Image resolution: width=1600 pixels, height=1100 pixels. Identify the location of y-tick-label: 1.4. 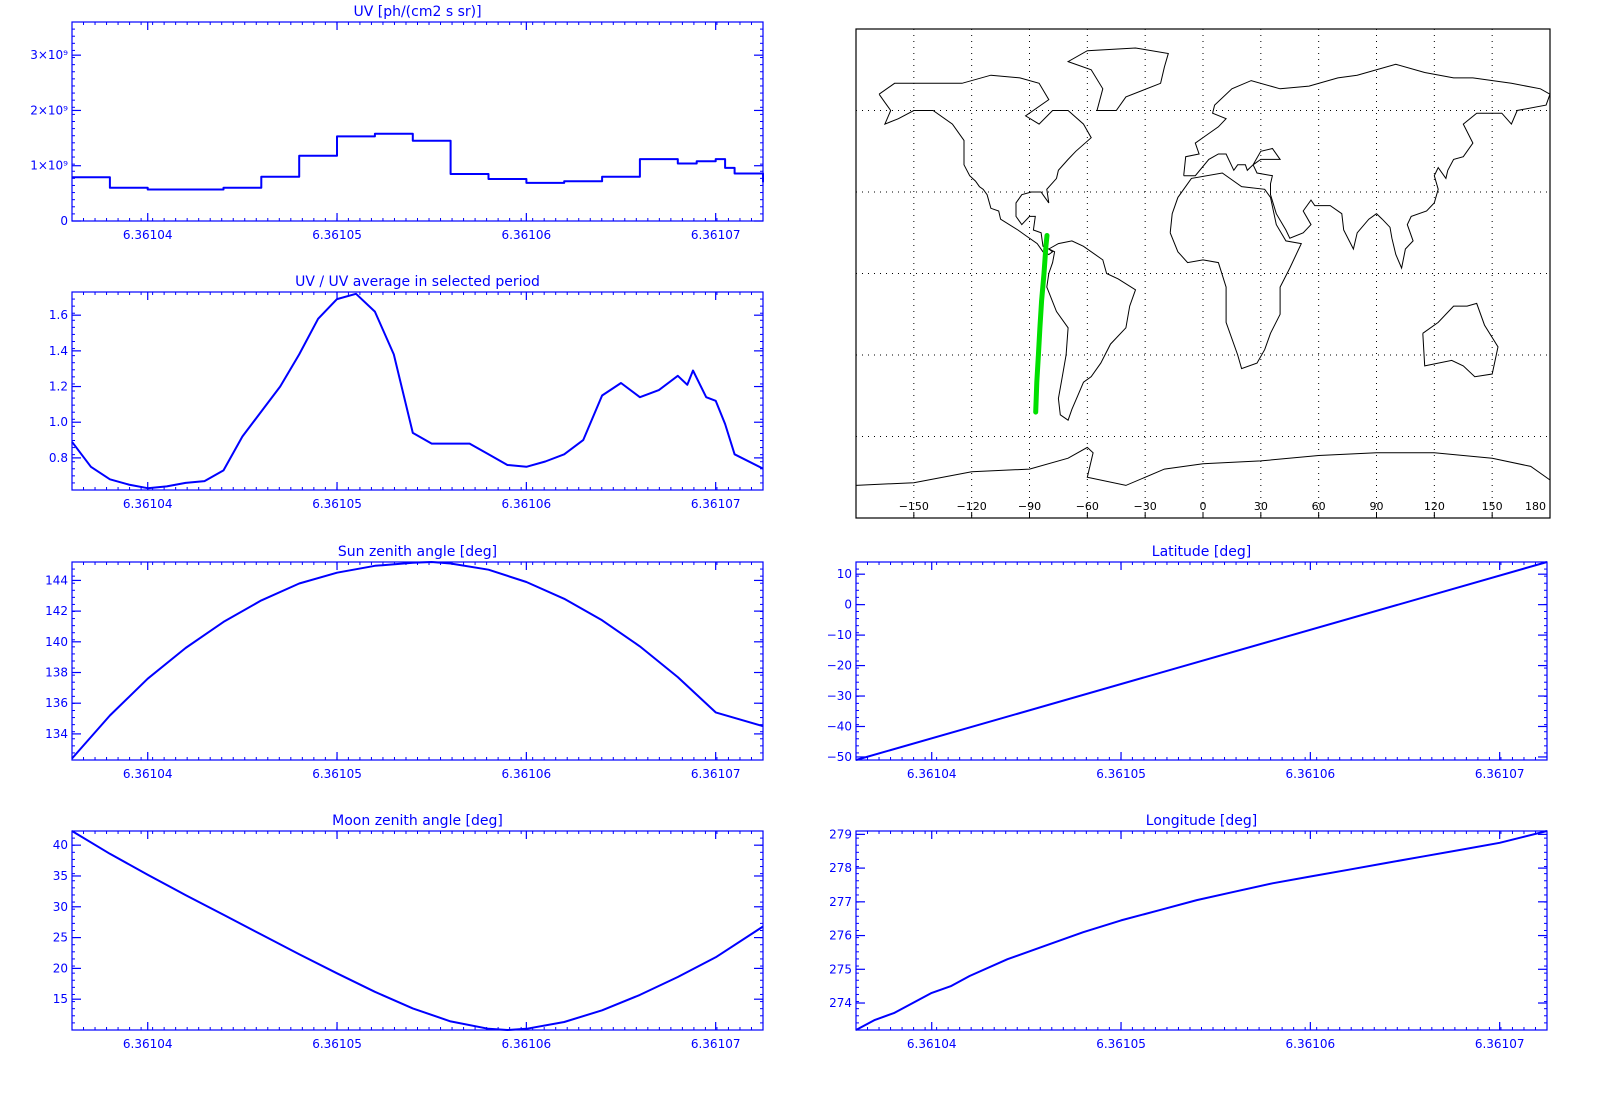
(58, 351).